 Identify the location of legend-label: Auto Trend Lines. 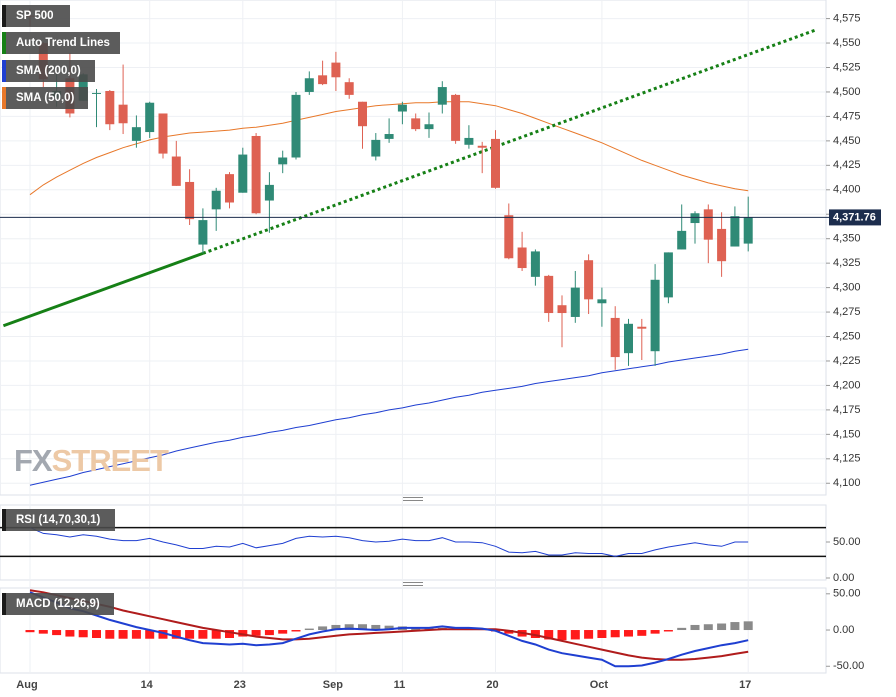
(63, 43).